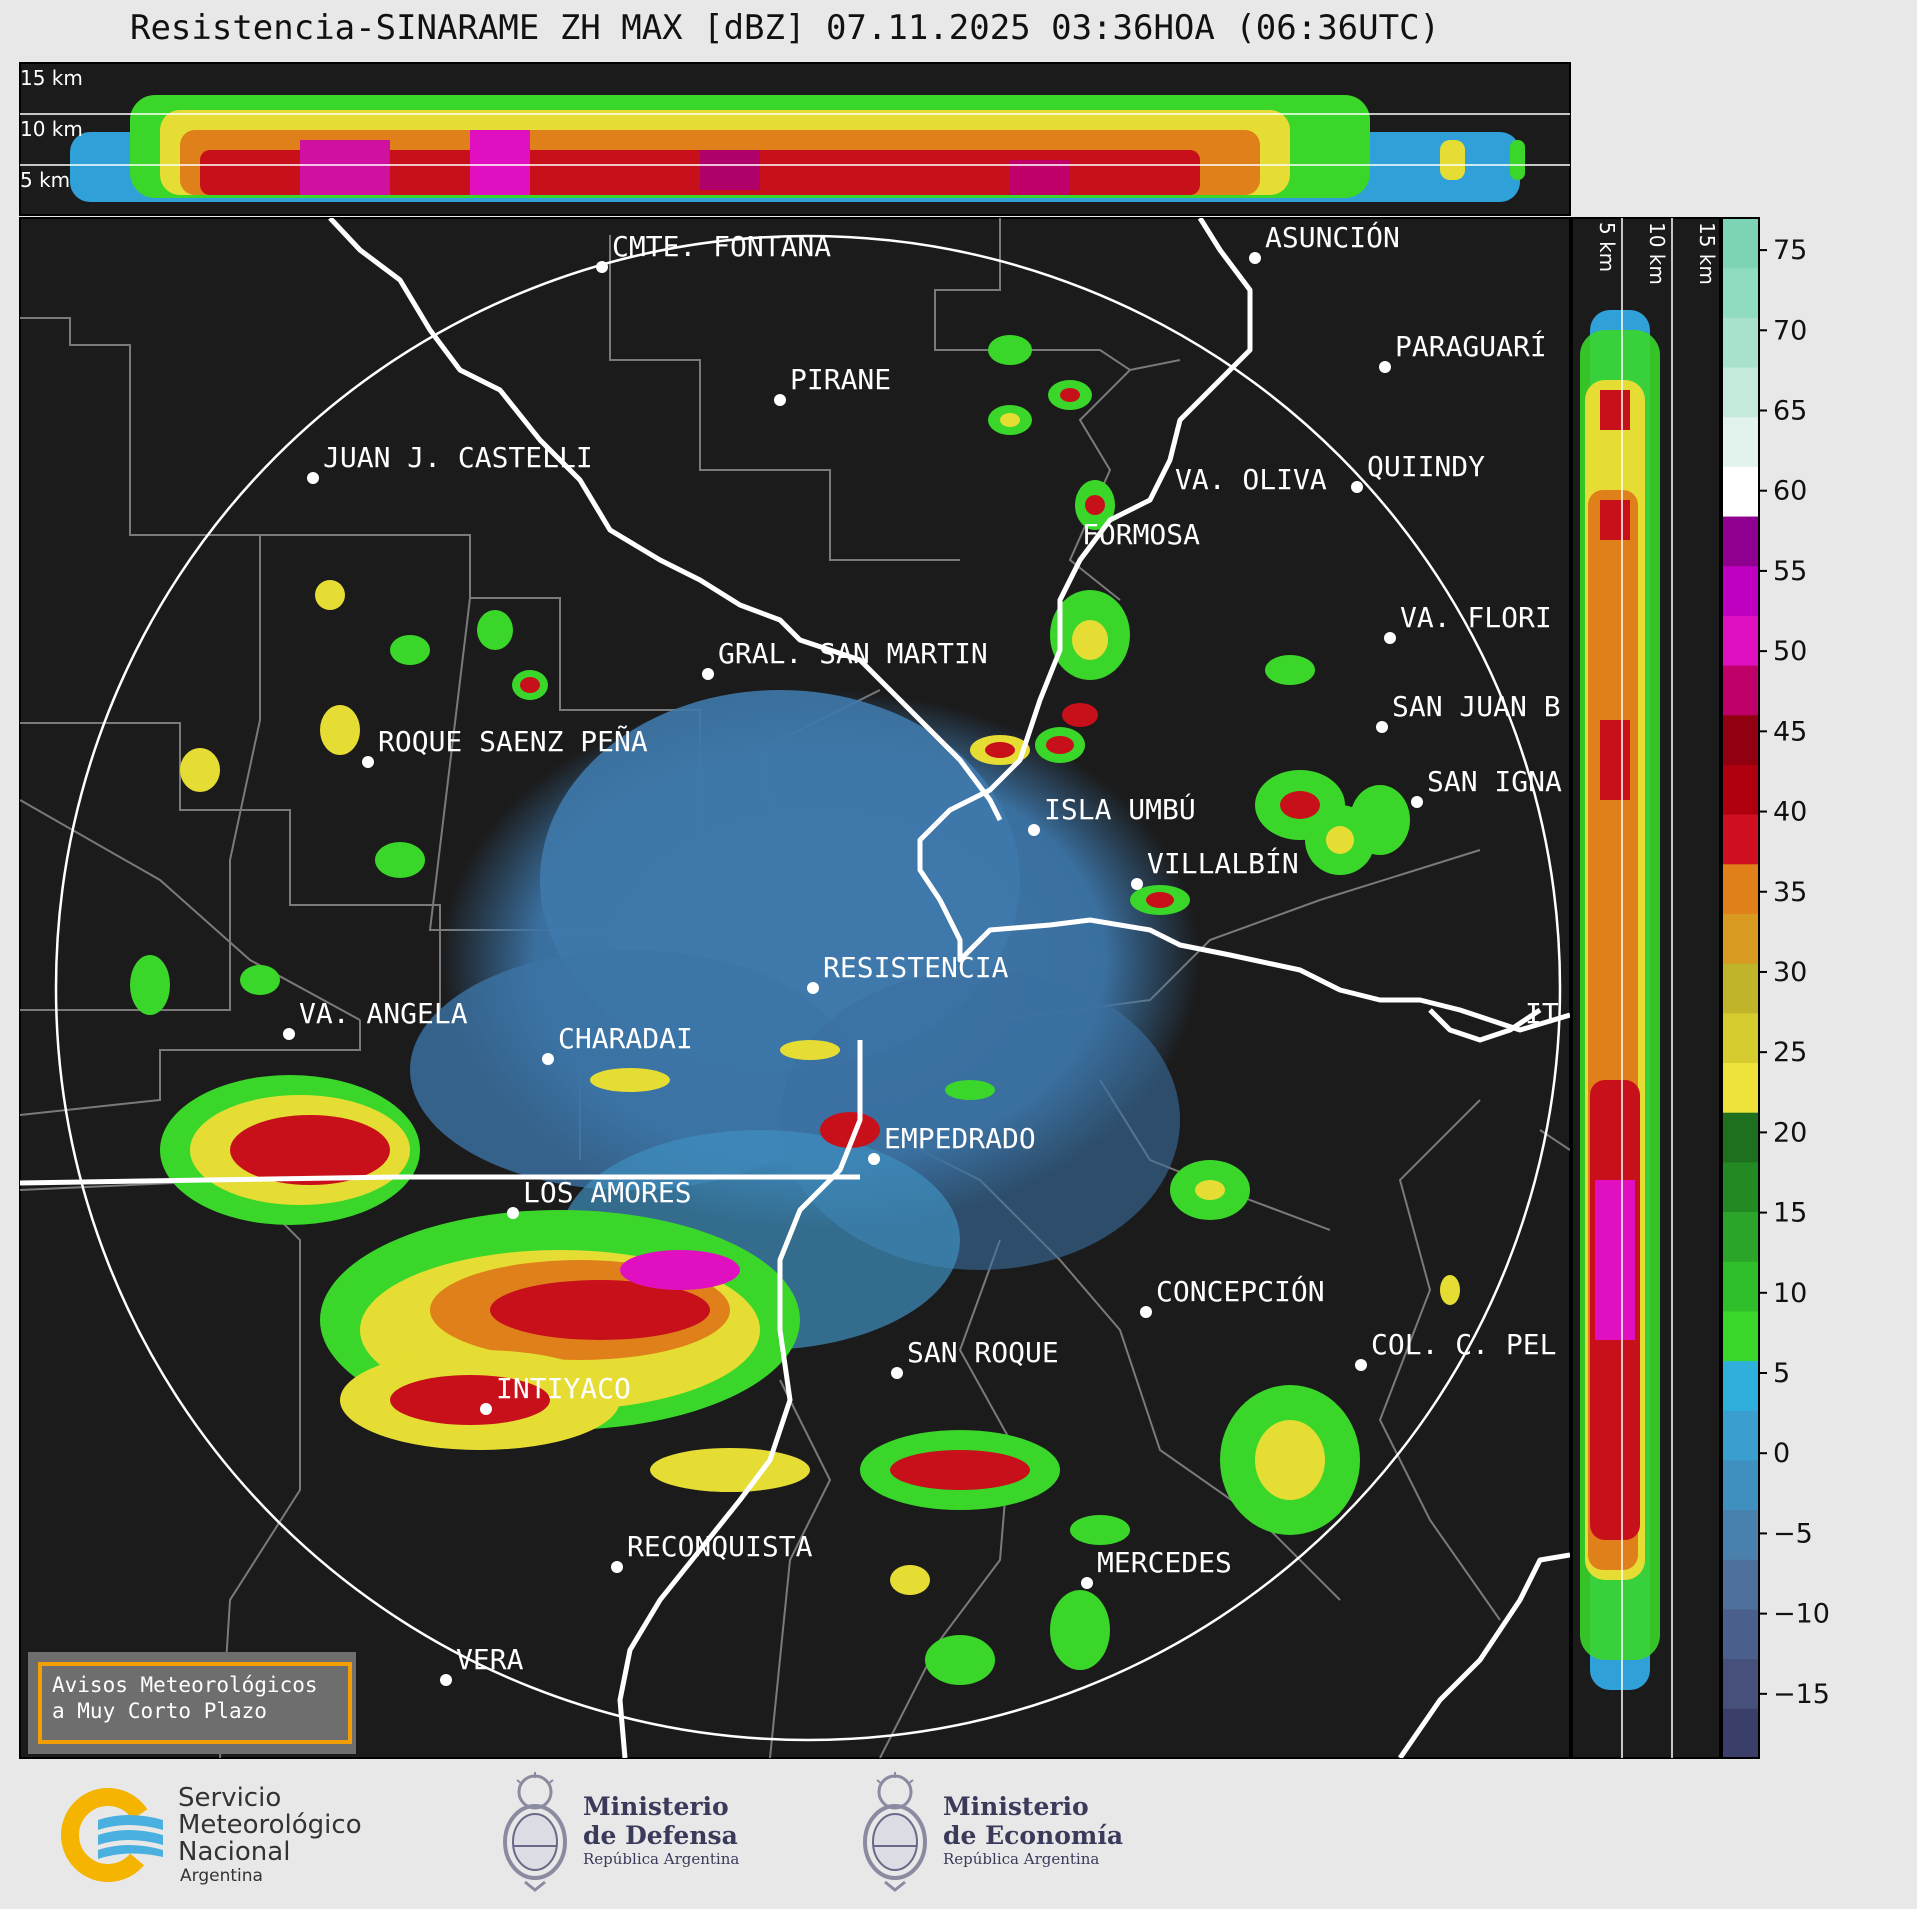  What do you see at coordinates (1542, 1013) in the screenshot?
I see `svg-text: IT` at bounding box center [1542, 1013].